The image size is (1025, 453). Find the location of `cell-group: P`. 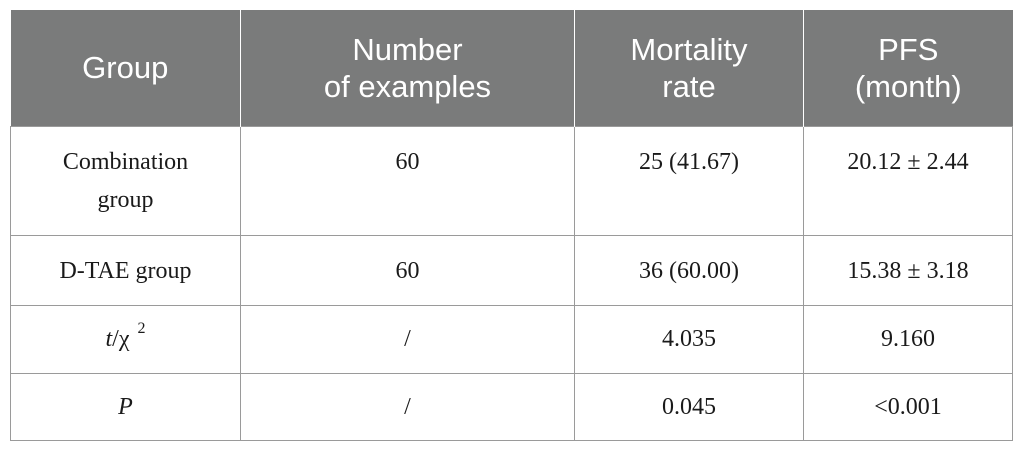

cell-group: P is located at coordinates (125, 406).